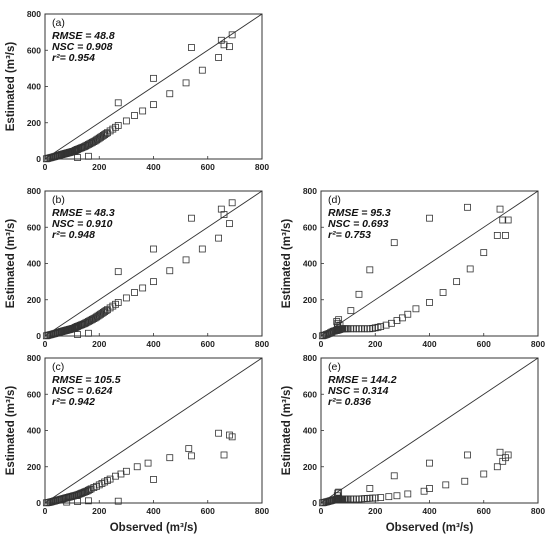 This screenshot has width=550, height=545. I want to click on panel-label: (c), so click(58, 367).